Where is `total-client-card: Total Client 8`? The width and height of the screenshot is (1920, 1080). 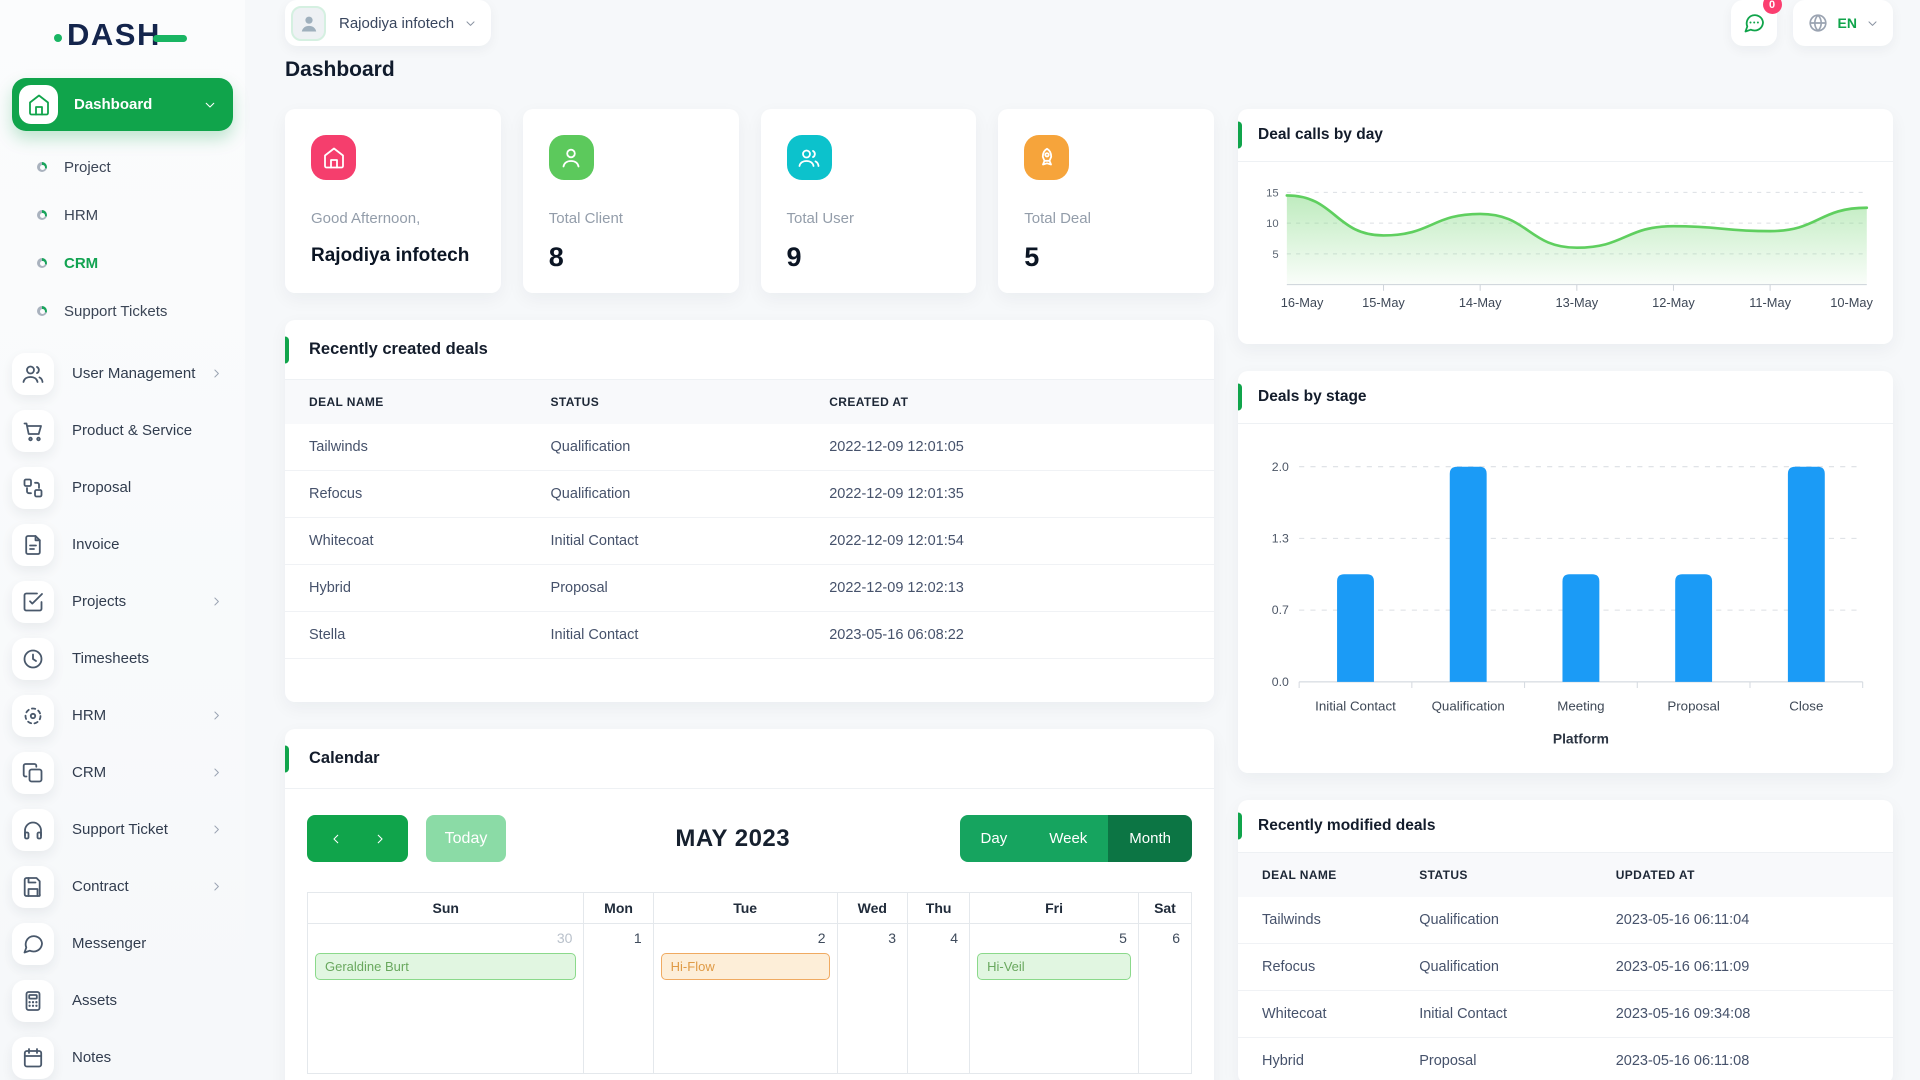 total-client-card: Total Client 8 is located at coordinates (630, 201).